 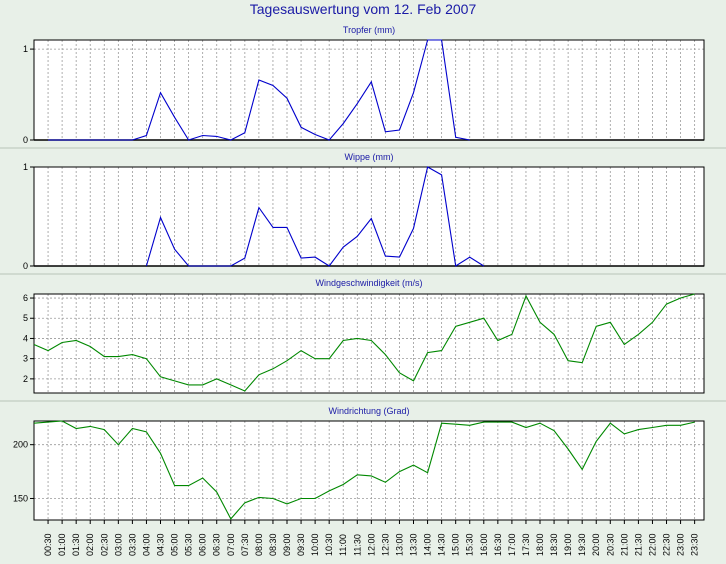 I want to click on y-tick-label: 0, so click(x=25, y=266).